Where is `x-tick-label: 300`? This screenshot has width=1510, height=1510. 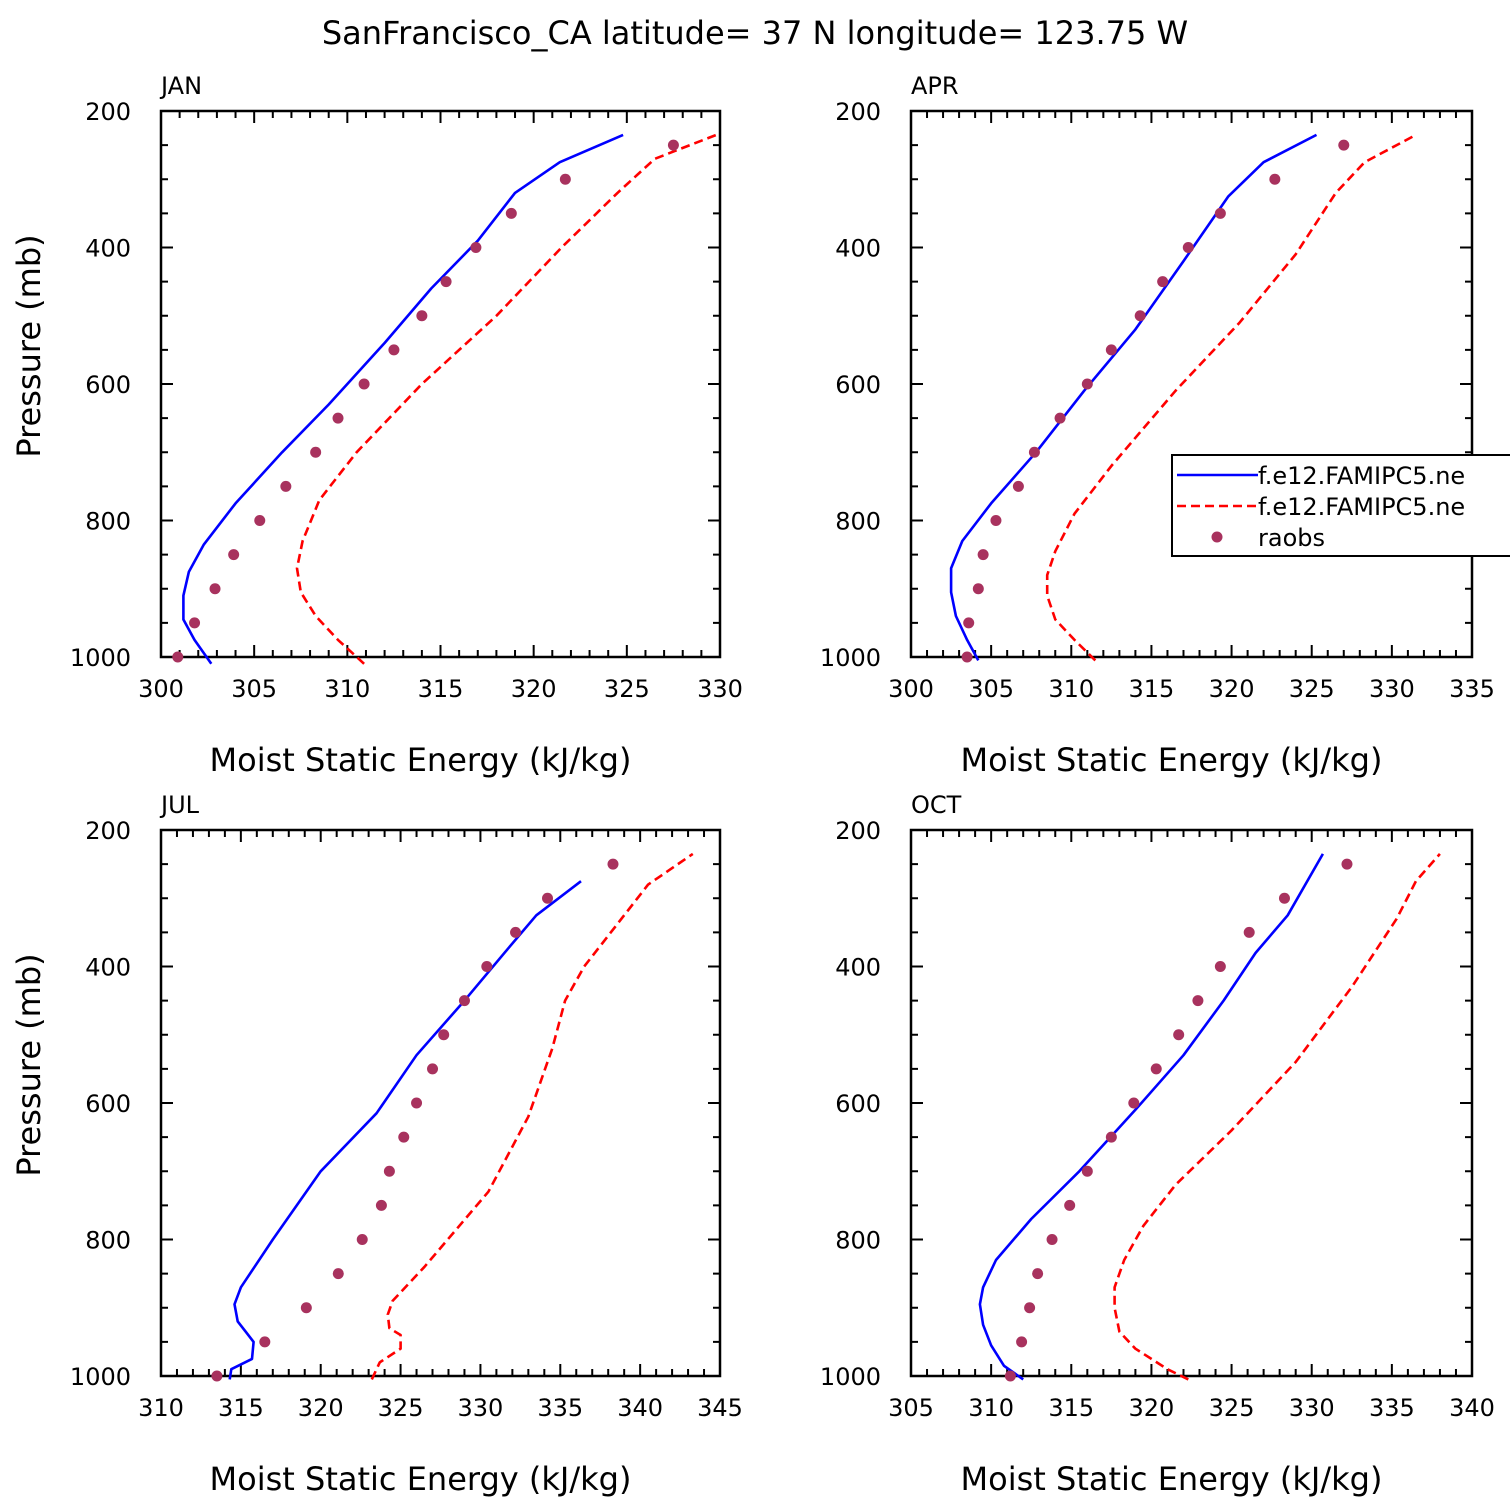 x-tick-label: 300 is located at coordinates (161, 689).